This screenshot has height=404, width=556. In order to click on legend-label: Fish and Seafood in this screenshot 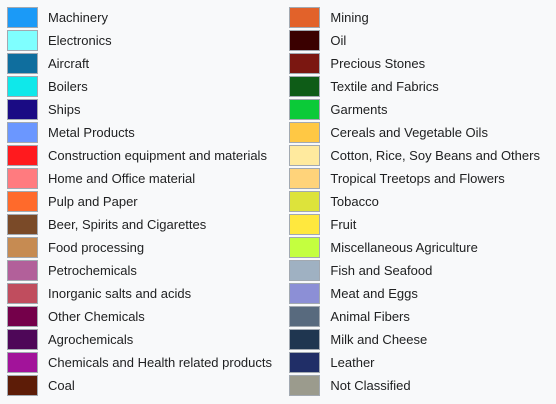, I will do `click(381, 270)`.